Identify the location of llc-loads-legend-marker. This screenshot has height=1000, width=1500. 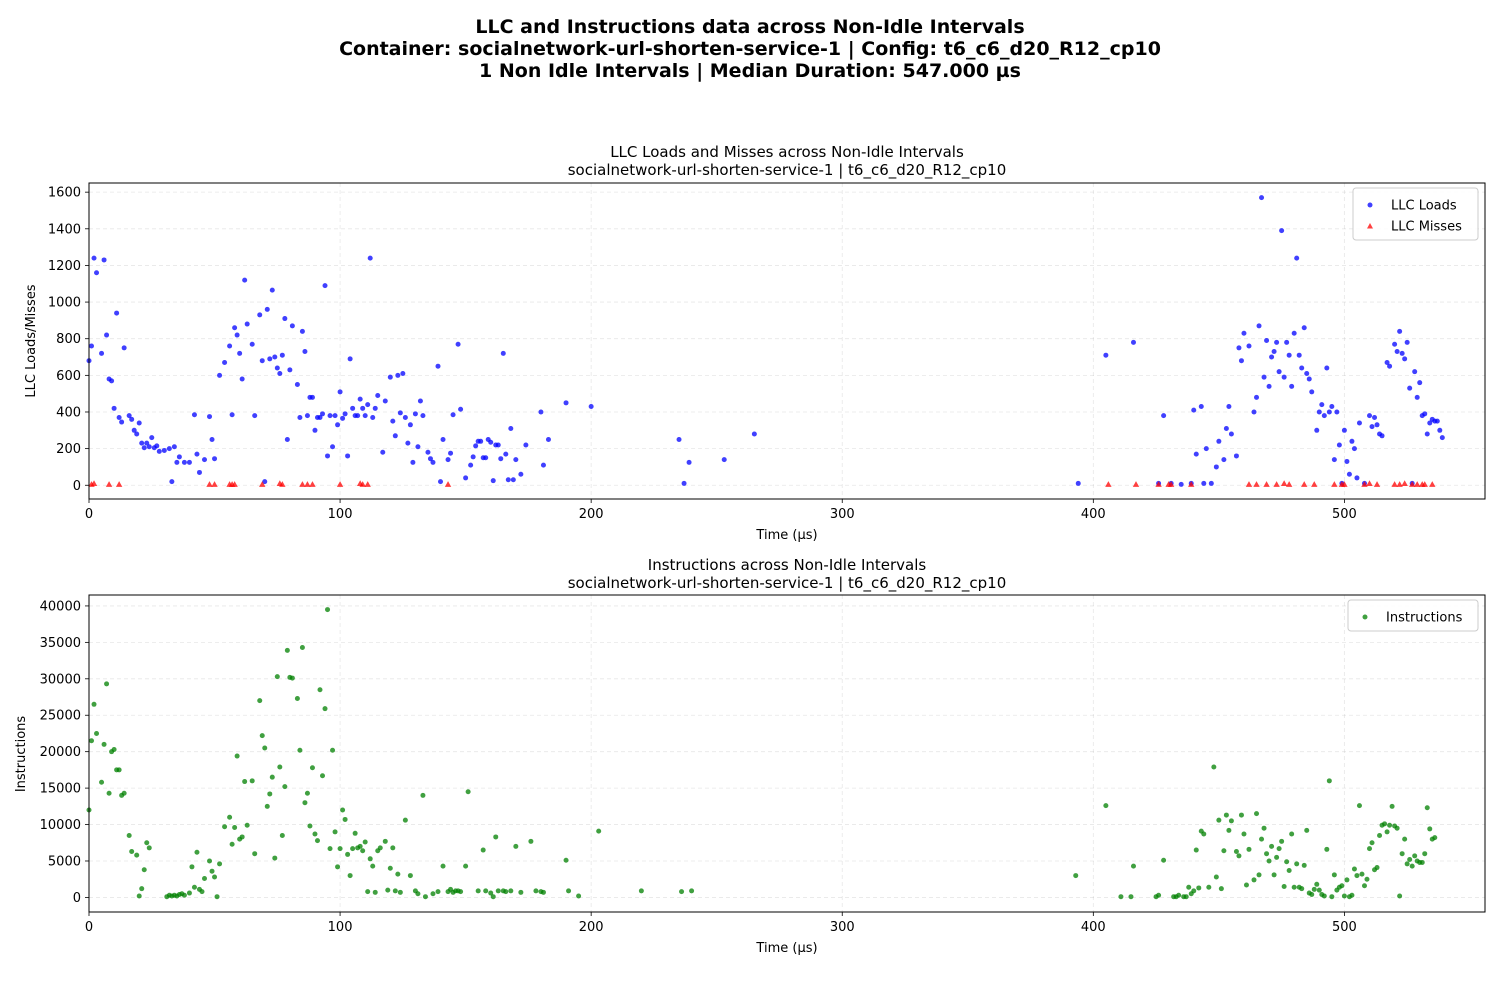
(1370, 205).